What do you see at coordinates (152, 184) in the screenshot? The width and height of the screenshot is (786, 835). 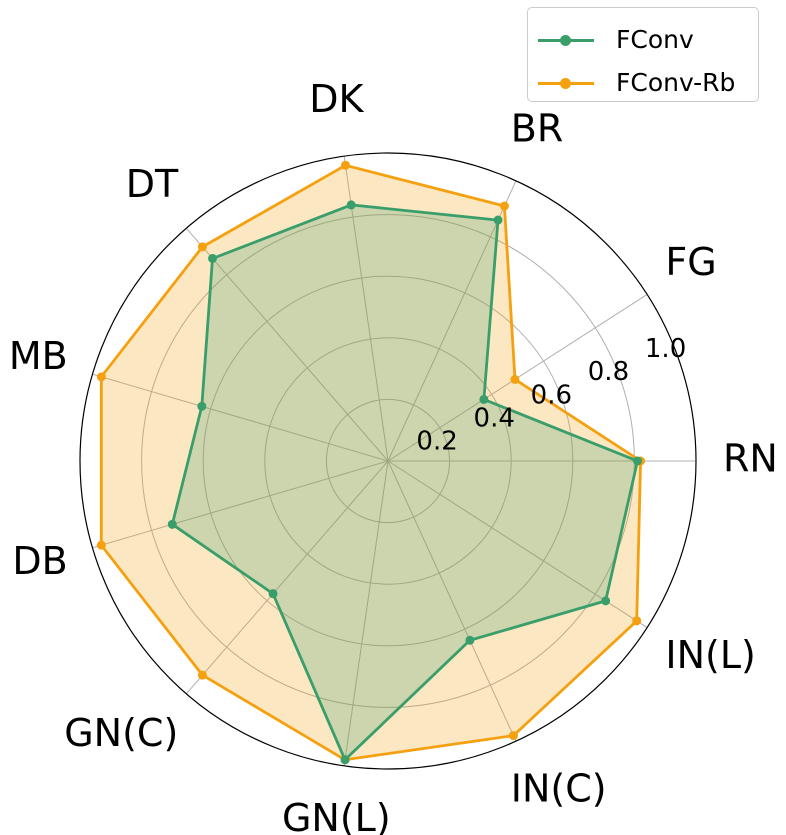 I see `category-label: DT` at bounding box center [152, 184].